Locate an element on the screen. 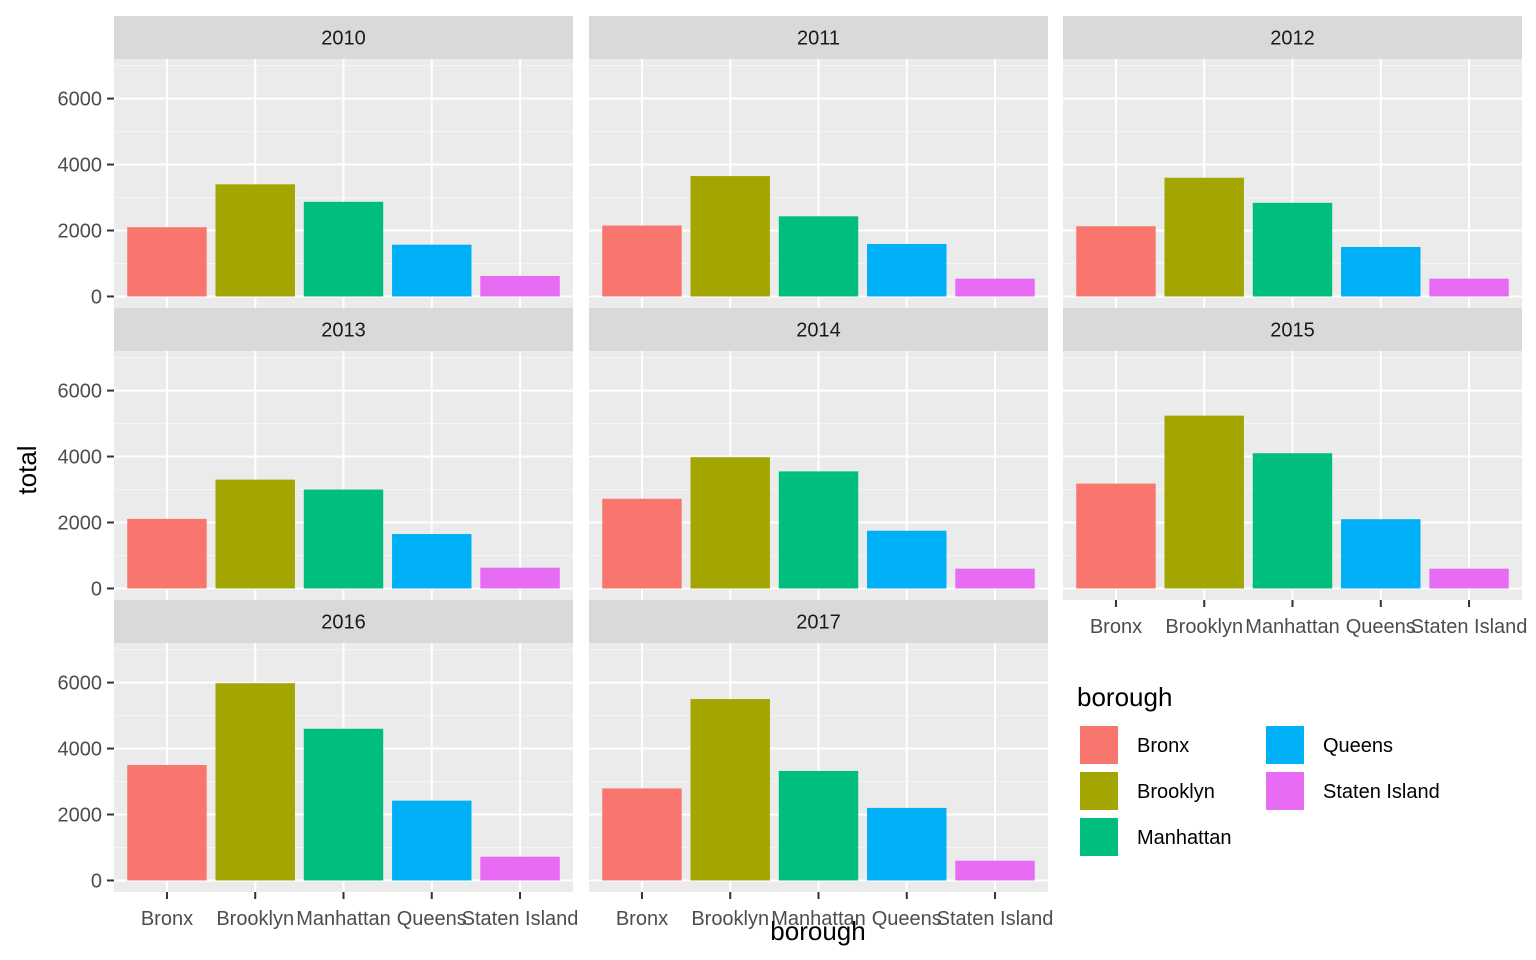 This screenshot has width=1536, height=960. facet-strip-label: 2016 is located at coordinates (343, 623).